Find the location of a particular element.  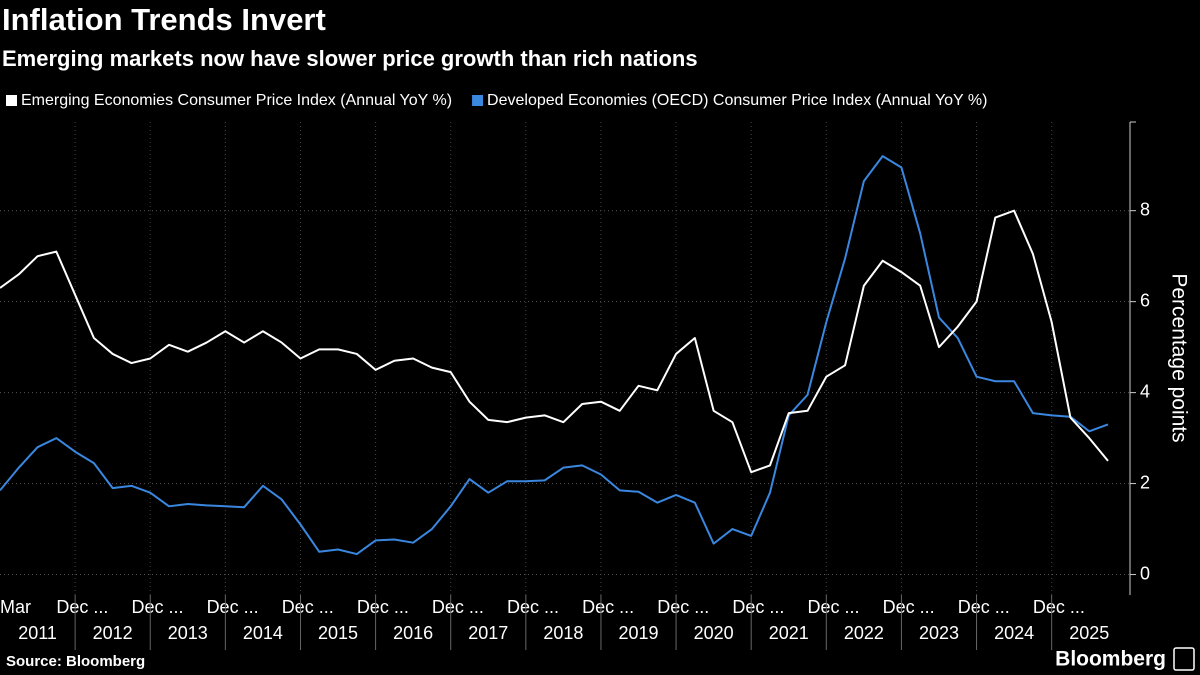

y-tick-label: 0 is located at coordinates (1145, 573).